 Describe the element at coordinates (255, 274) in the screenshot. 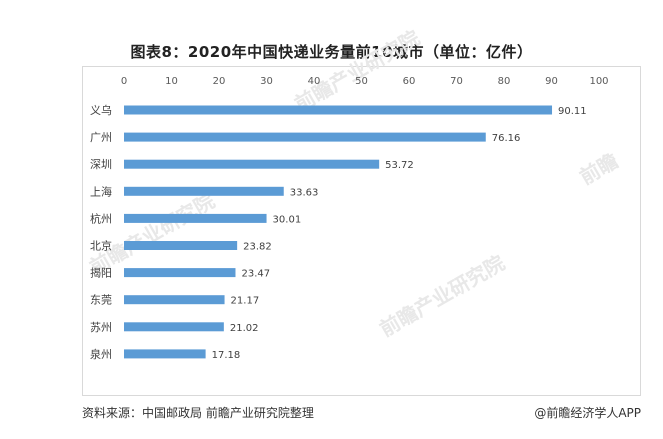

I see `data-label: 23.47` at that location.